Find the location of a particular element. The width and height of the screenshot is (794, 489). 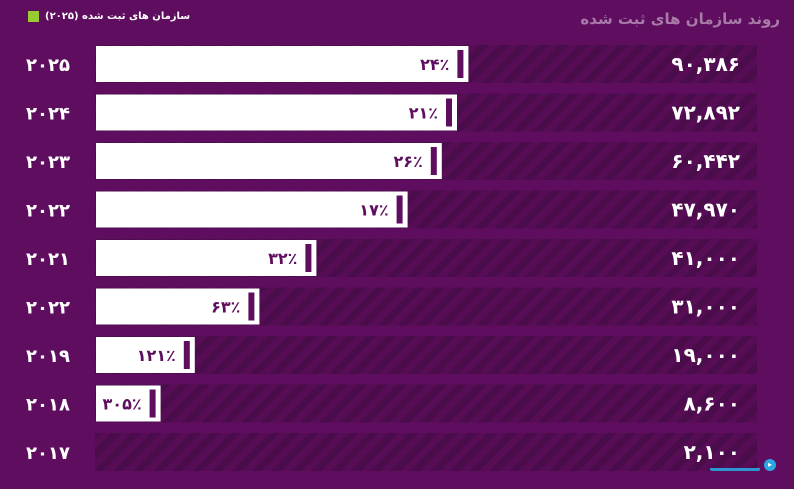

value-label: ۳۱,۰۰۰ is located at coordinates (705, 307).